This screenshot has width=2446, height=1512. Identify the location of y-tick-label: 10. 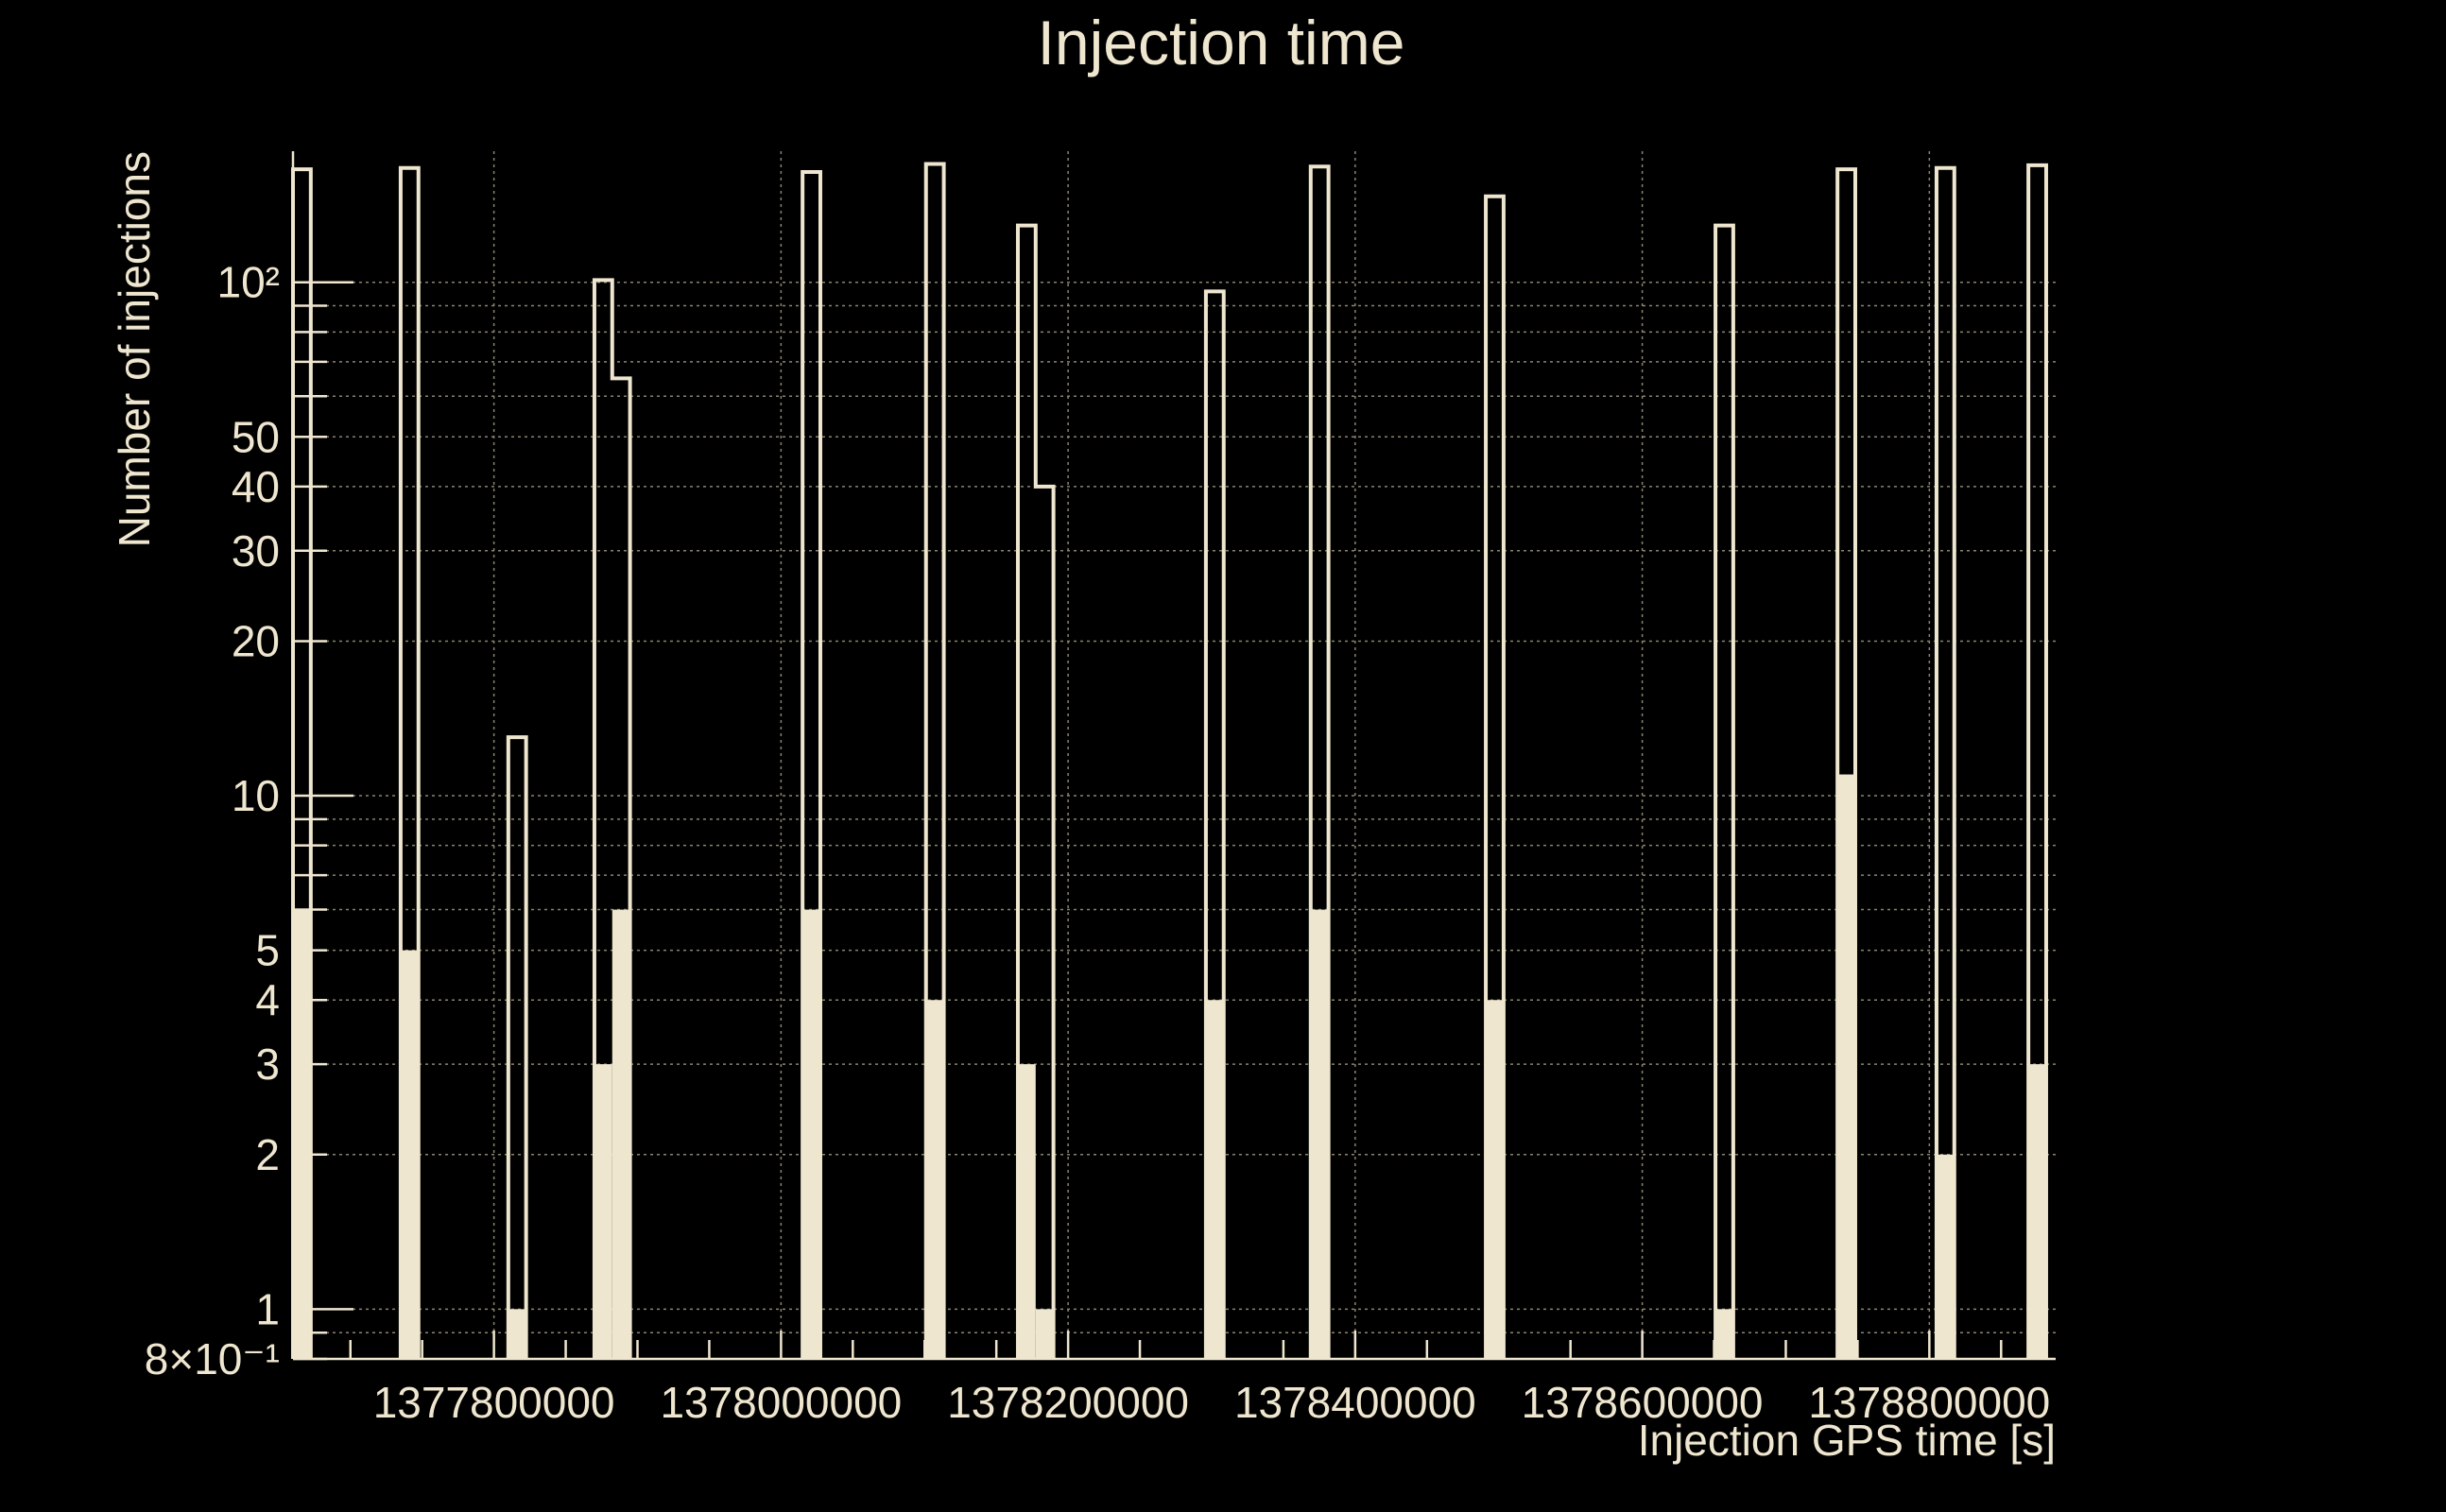
(256, 795).